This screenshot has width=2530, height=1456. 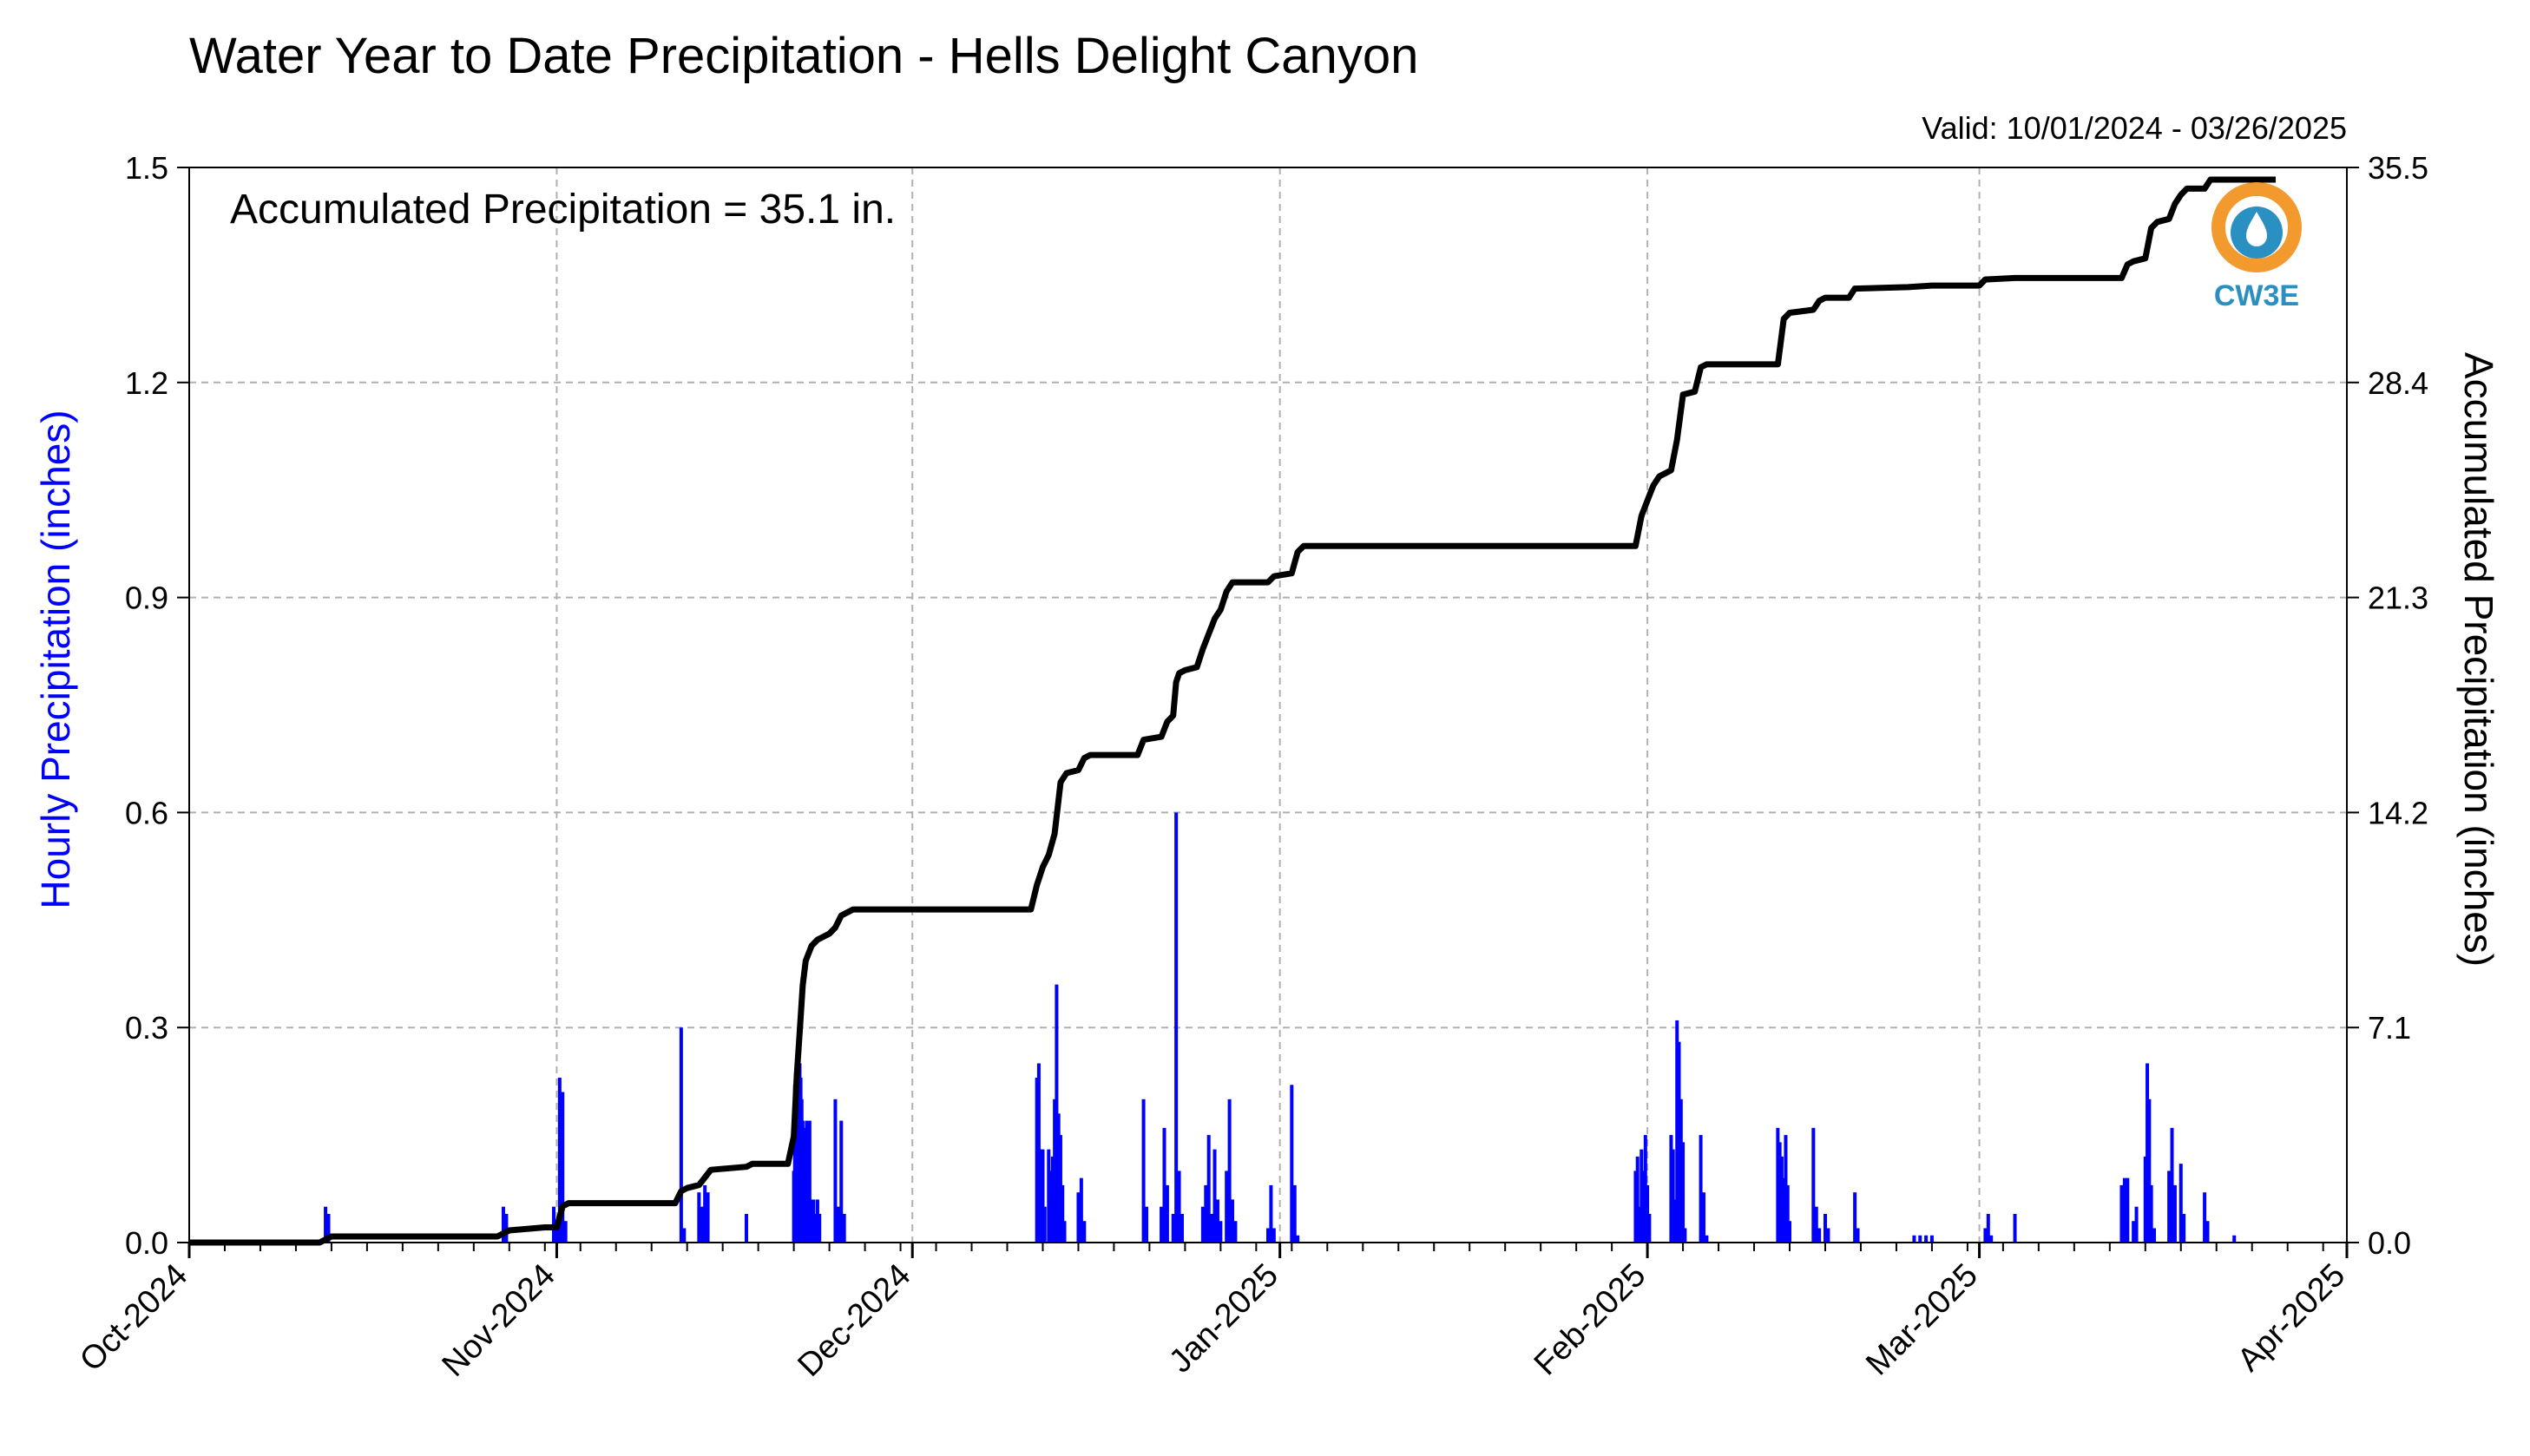 I want to click on logo-droplet-icon, so click(x=2256, y=229).